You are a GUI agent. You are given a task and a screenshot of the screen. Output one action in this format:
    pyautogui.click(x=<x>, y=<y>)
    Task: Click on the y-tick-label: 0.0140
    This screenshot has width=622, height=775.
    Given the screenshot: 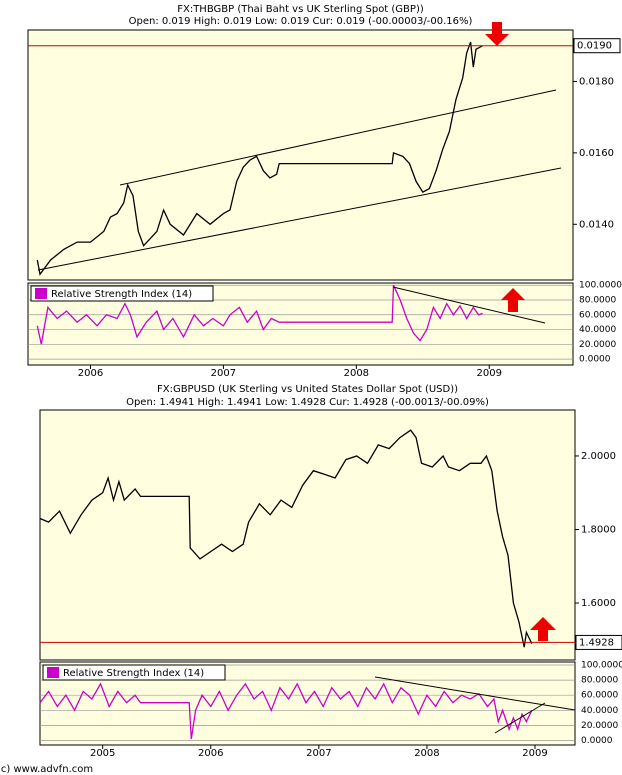 What is the action you would take?
    pyautogui.click(x=596, y=224)
    